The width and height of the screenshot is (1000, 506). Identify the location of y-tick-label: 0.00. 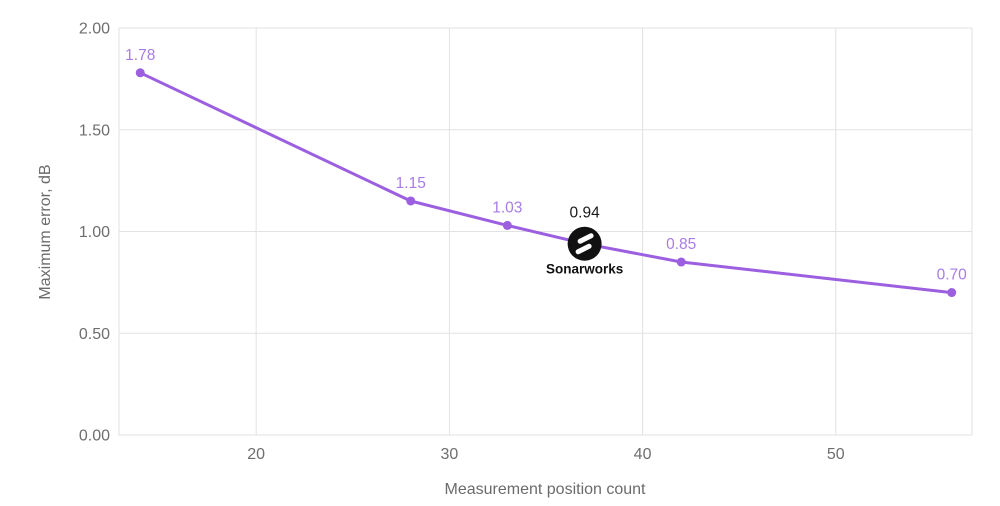
(94, 436).